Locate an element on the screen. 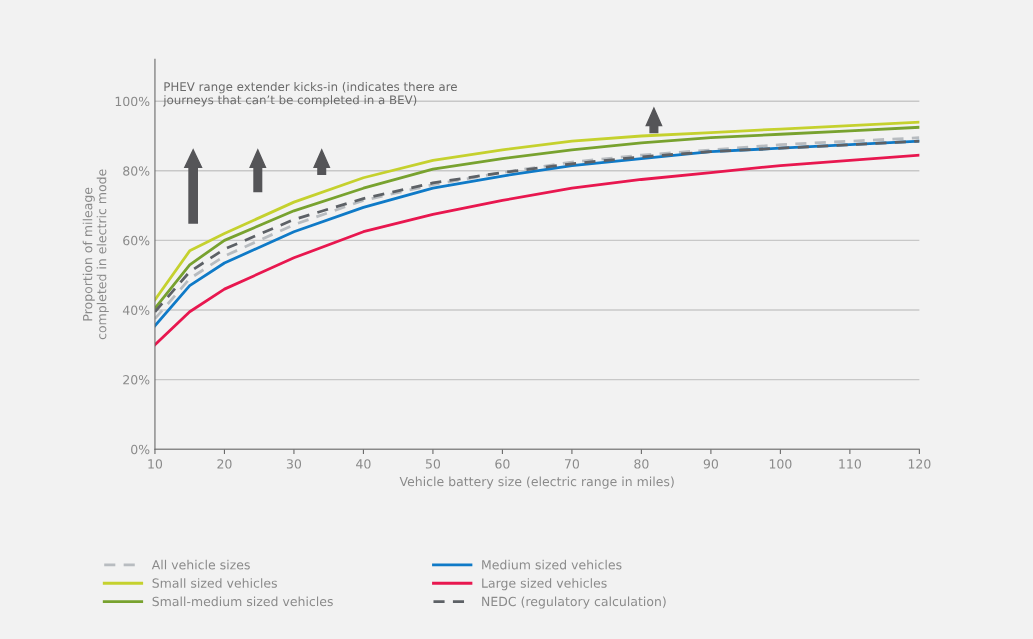  y-tick-label: 80% is located at coordinates (136, 171).